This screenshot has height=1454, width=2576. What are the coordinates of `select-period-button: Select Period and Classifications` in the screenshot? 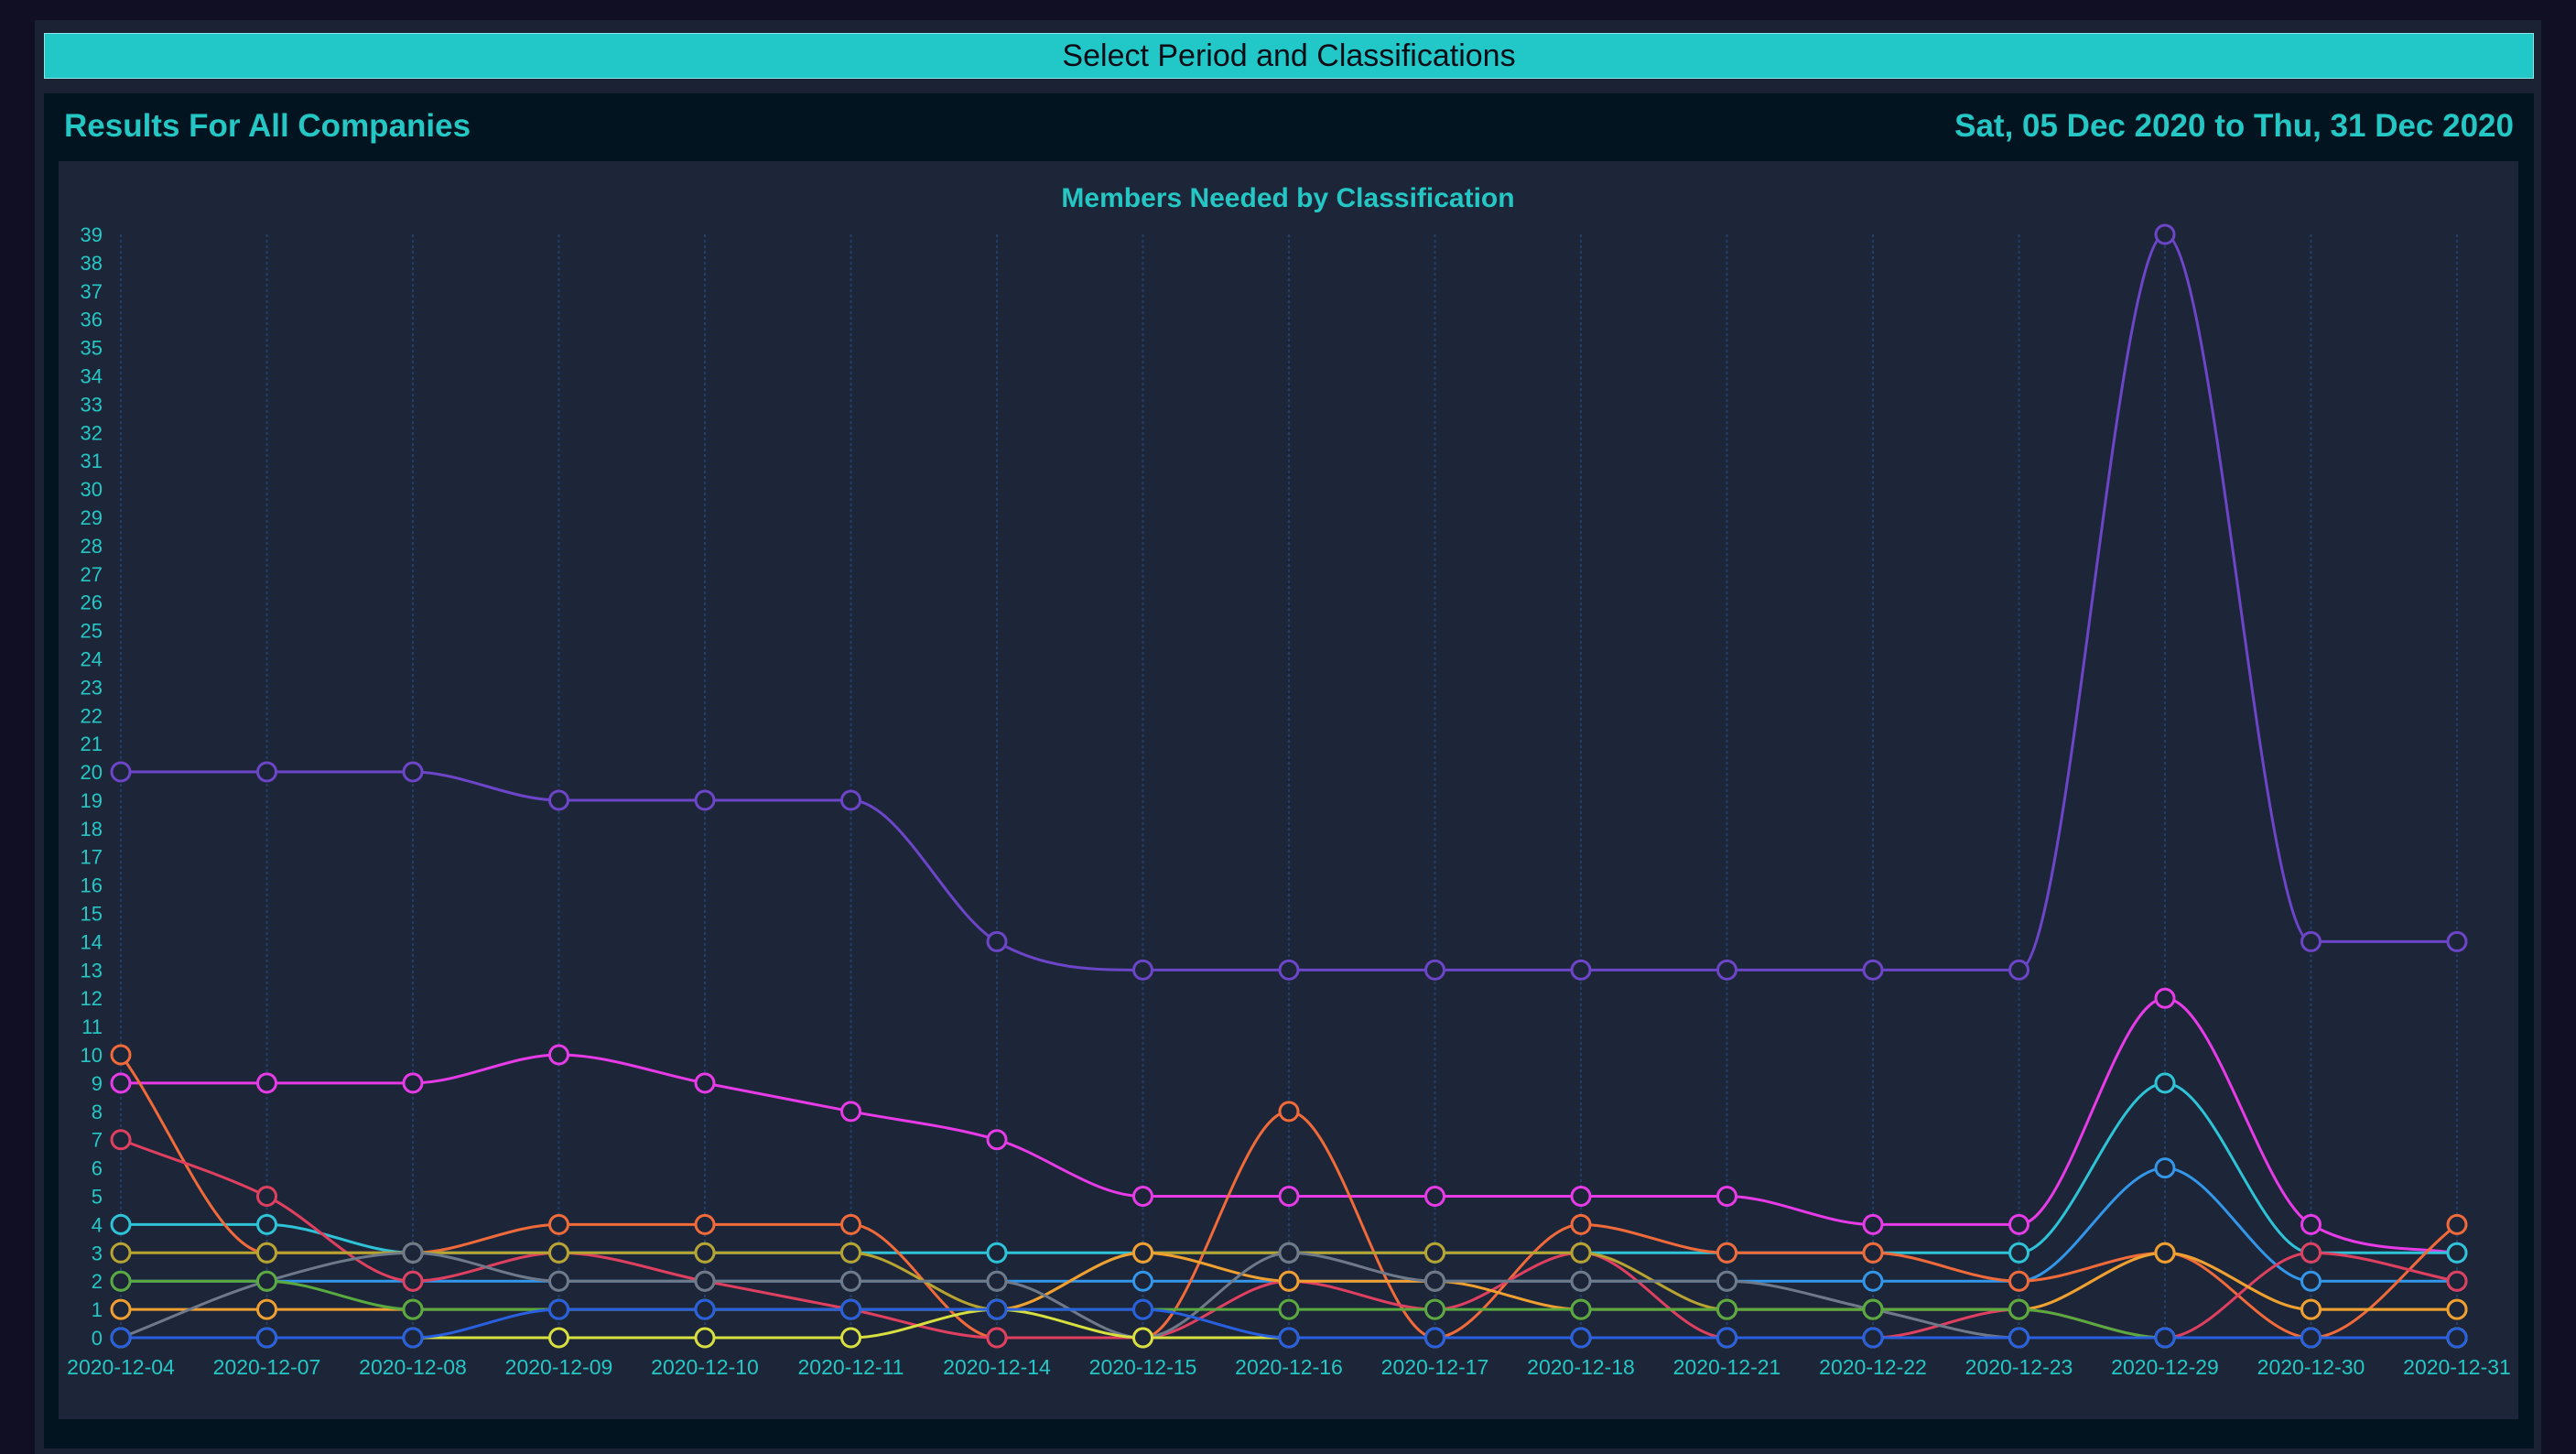 It's located at (1289, 56).